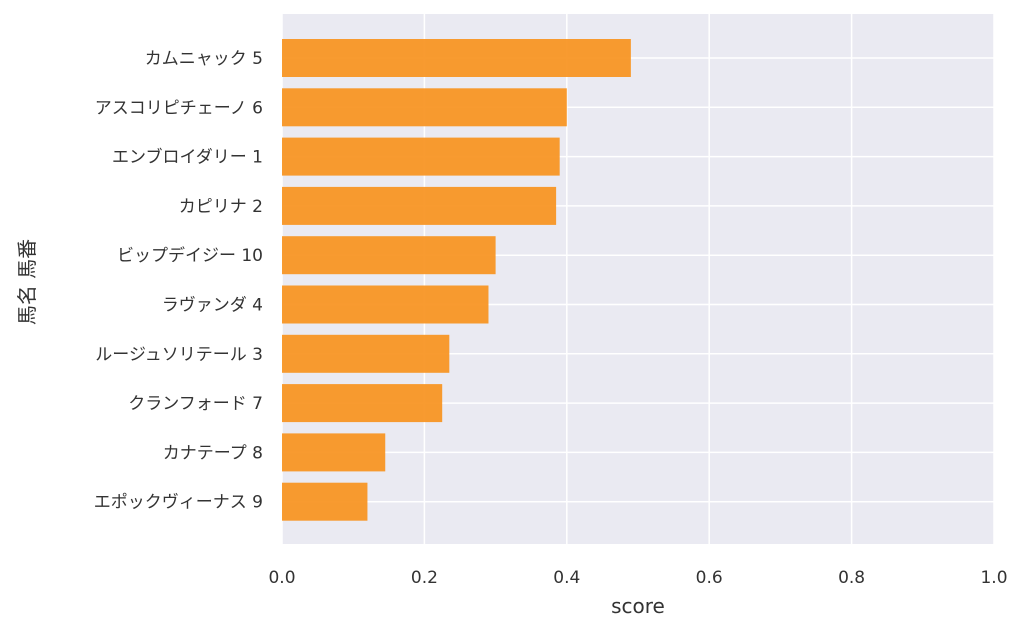 This screenshot has width=1024, height=634. I want to click on y-tick-label: カナテープ 8, so click(213, 453).